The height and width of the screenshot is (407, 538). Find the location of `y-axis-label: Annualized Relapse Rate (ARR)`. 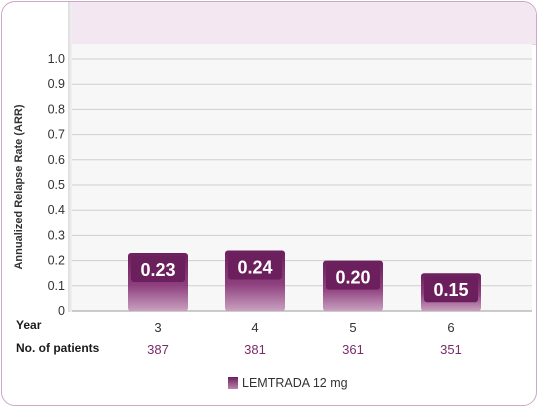

y-axis-label: Annualized Relapse Rate (ARR) is located at coordinates (19, 187).